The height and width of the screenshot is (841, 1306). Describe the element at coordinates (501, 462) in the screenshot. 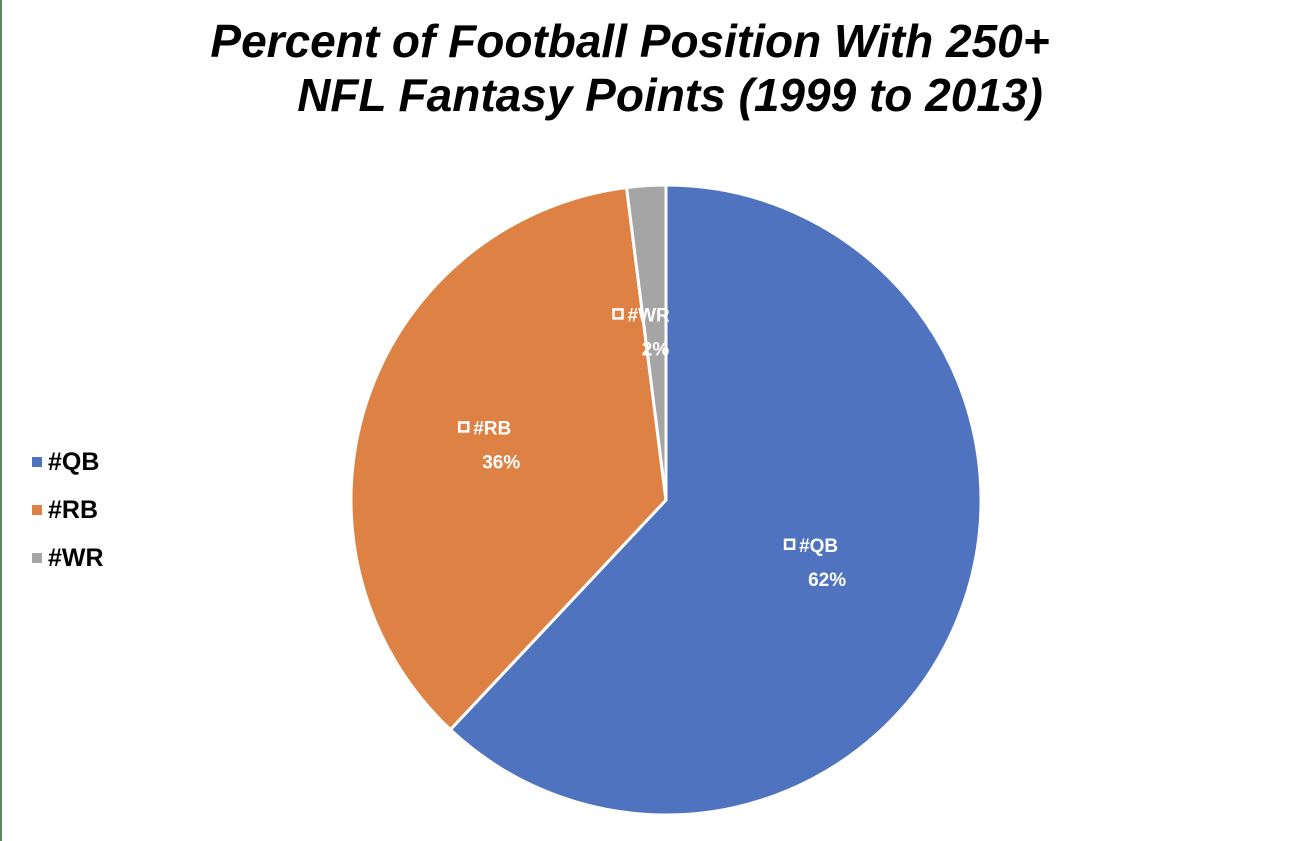

I see `slice-value-label-rb: 36%` at that location.